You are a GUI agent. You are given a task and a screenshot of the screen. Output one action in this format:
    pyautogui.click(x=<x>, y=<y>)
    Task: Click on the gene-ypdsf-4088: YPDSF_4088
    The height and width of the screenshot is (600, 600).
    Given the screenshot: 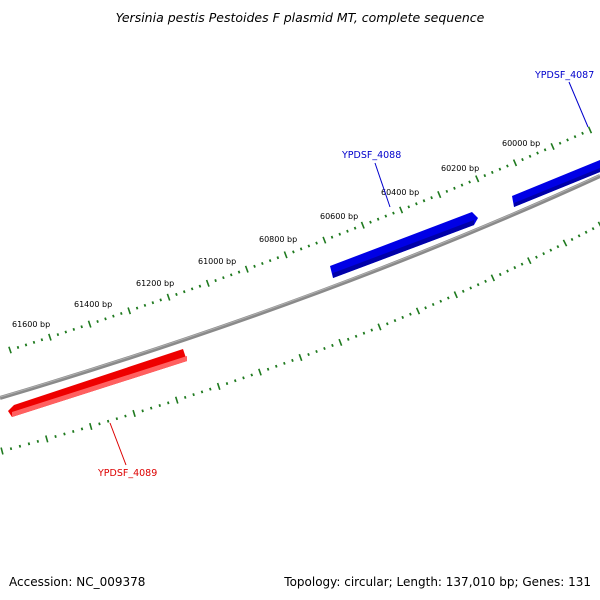 What is the action you would take?
    pyautogui.click(x=404, y=214)
    